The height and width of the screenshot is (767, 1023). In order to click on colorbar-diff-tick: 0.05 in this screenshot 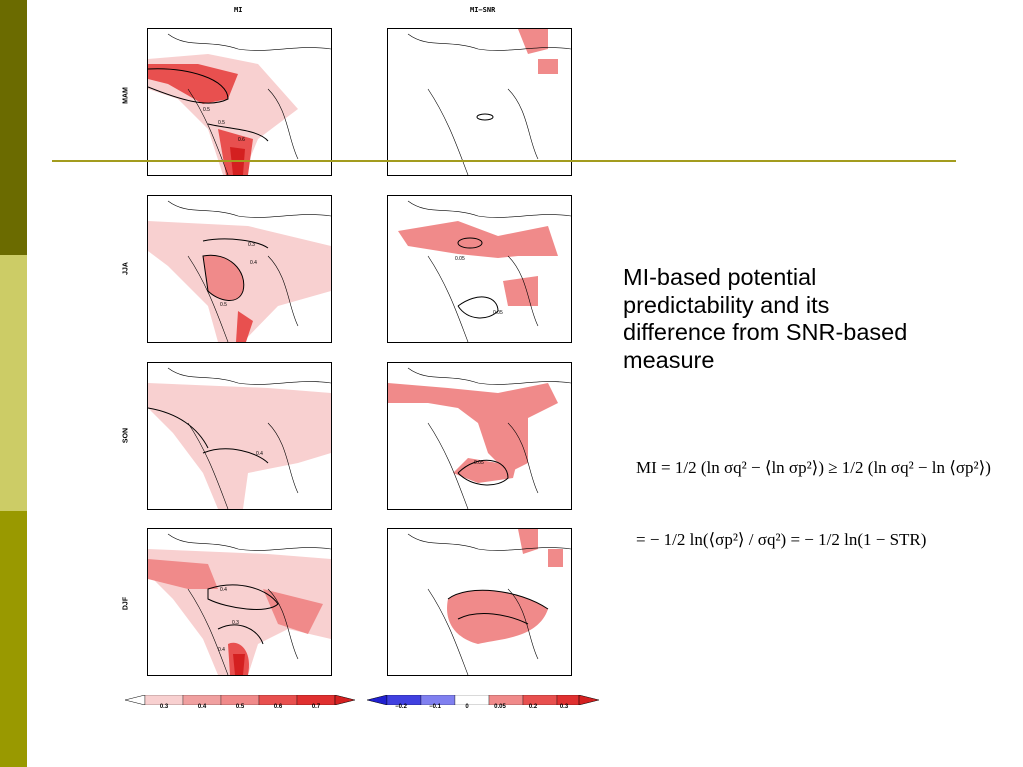, I will do `click(500, 707)`.